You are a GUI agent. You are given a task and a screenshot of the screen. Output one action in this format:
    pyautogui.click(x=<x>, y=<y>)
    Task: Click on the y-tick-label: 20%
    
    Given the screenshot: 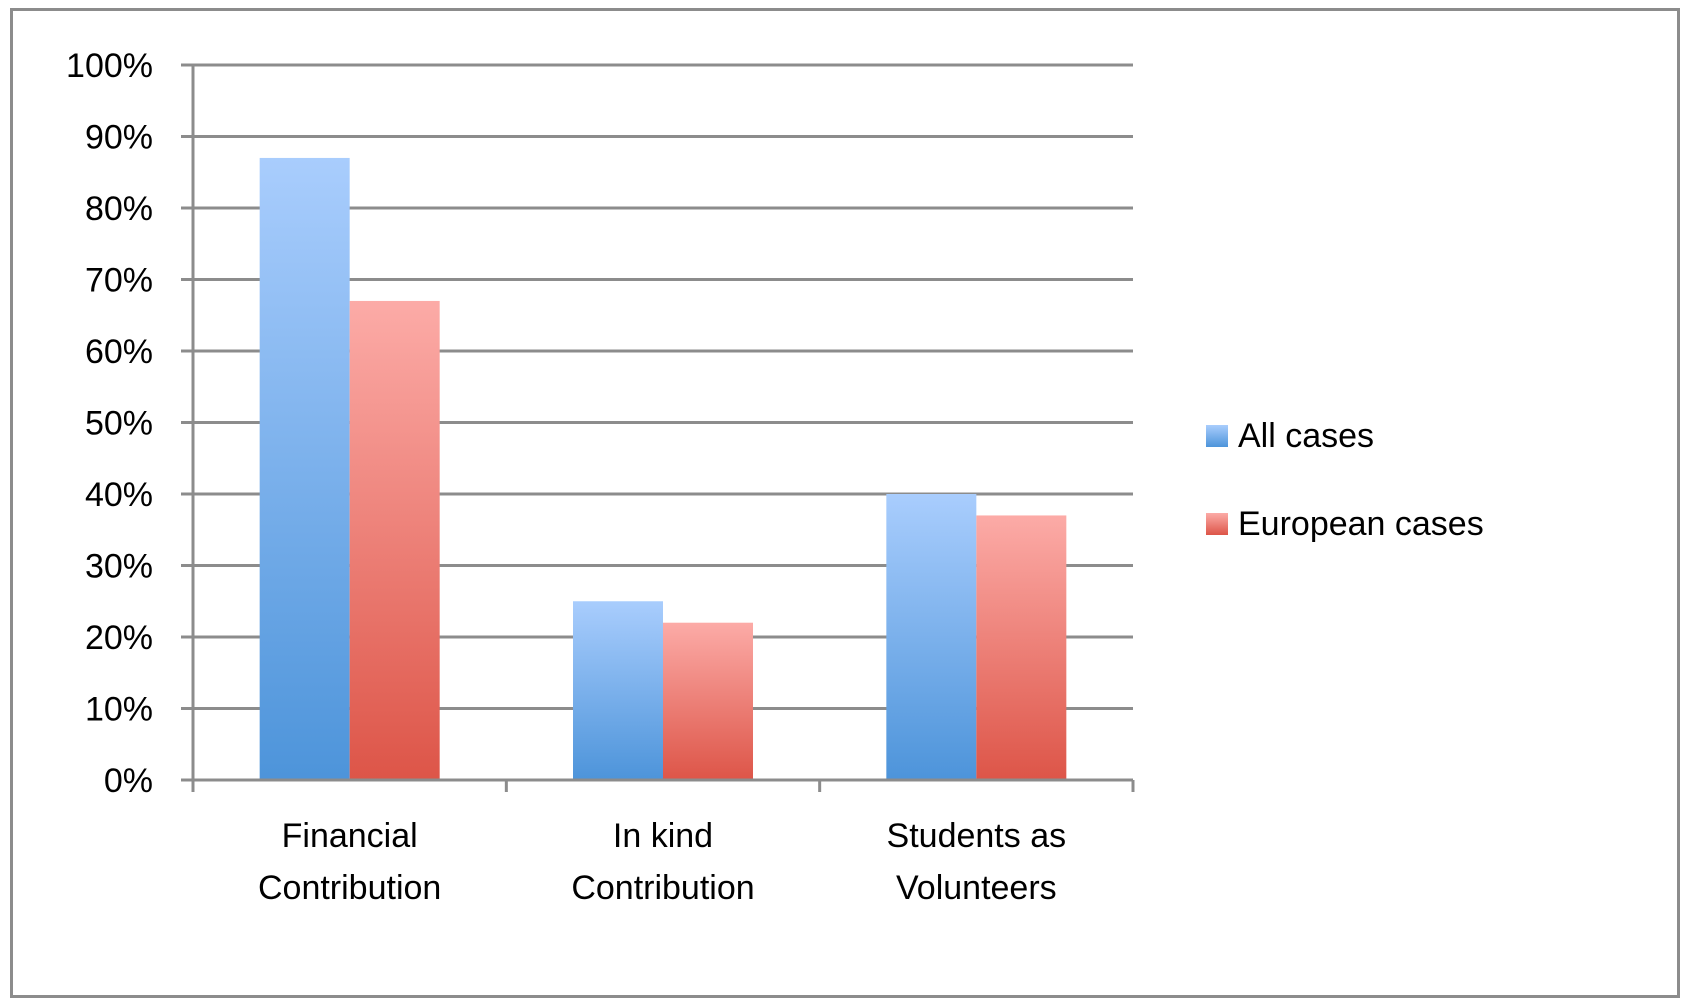 What is the action you would take?
    pyautogui.click(x=119, y=638)
    